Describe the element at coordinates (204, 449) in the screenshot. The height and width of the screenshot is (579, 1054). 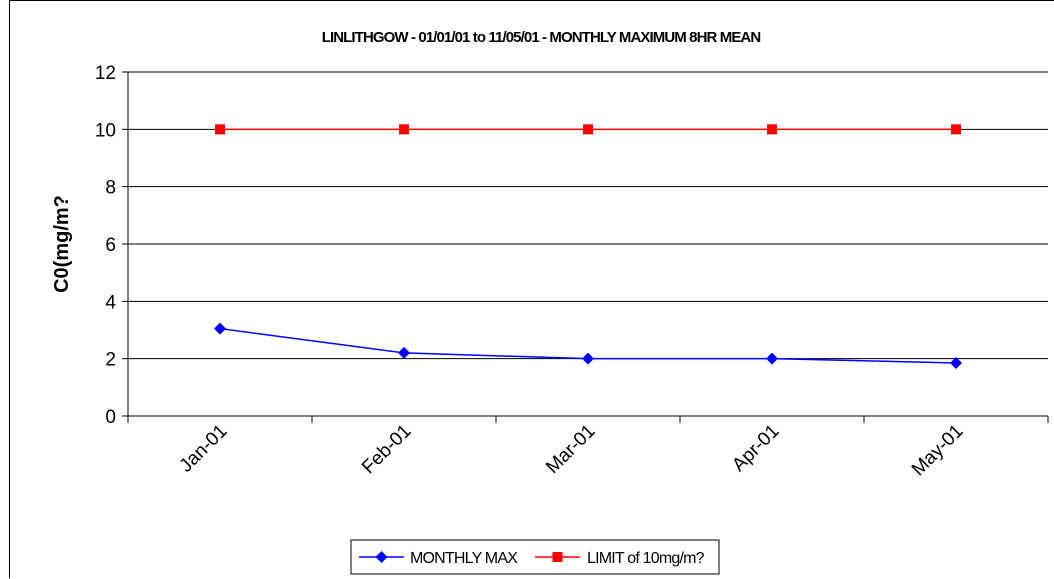
I see `x-tick-label: Jan-01` at that location.